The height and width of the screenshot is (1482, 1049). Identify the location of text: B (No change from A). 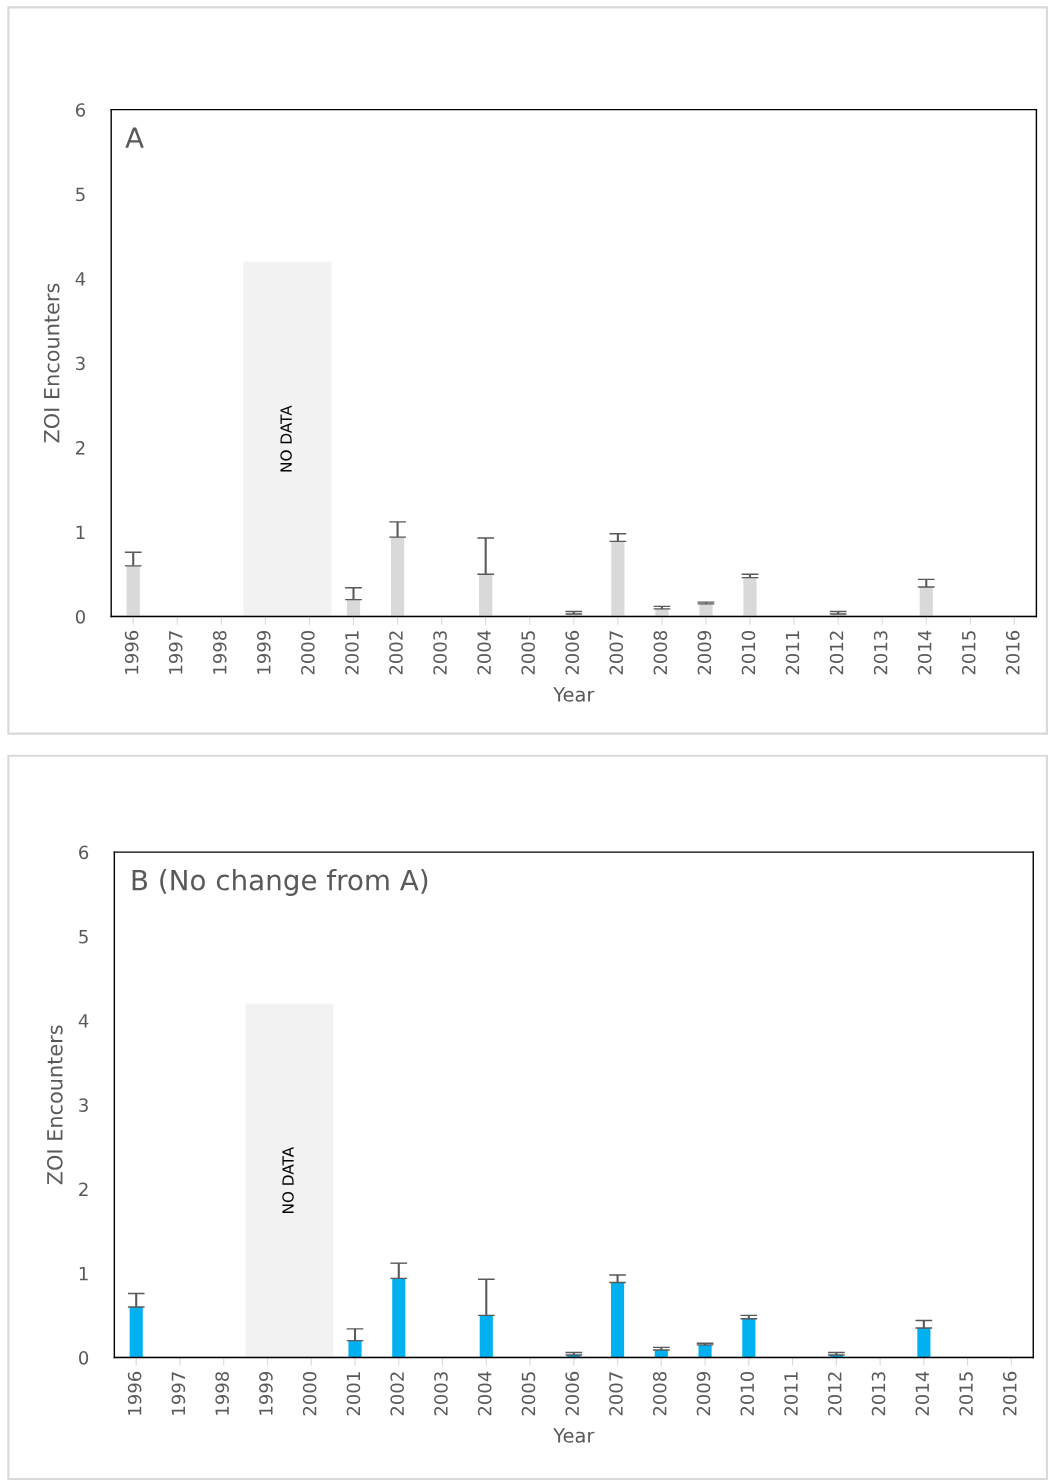
(280, 882).